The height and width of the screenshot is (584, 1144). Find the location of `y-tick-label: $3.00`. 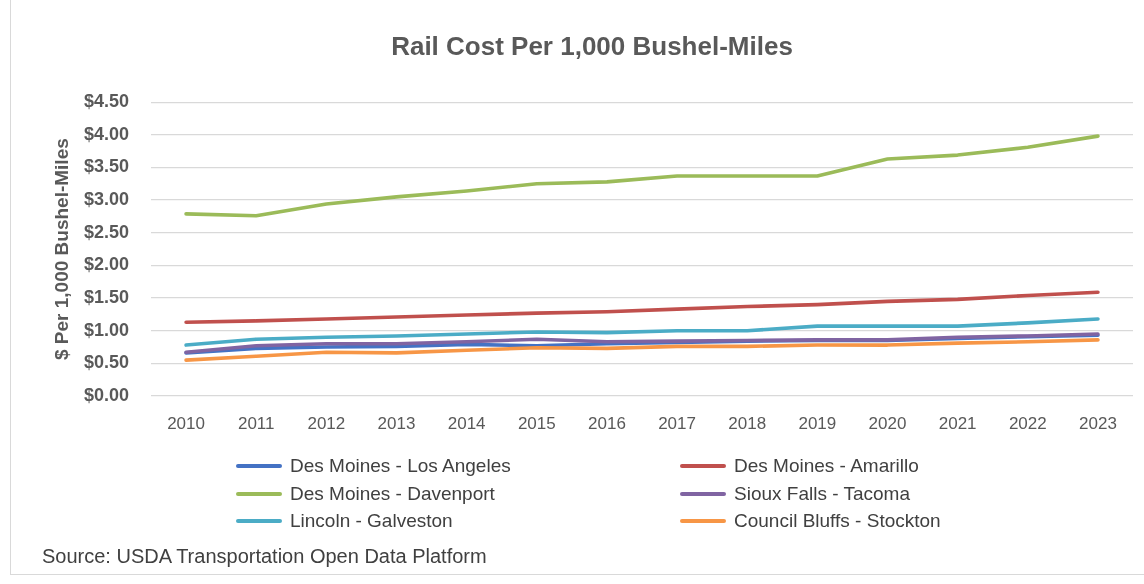

y-tick-label: $3.00 is located at coordinates (106, 199).